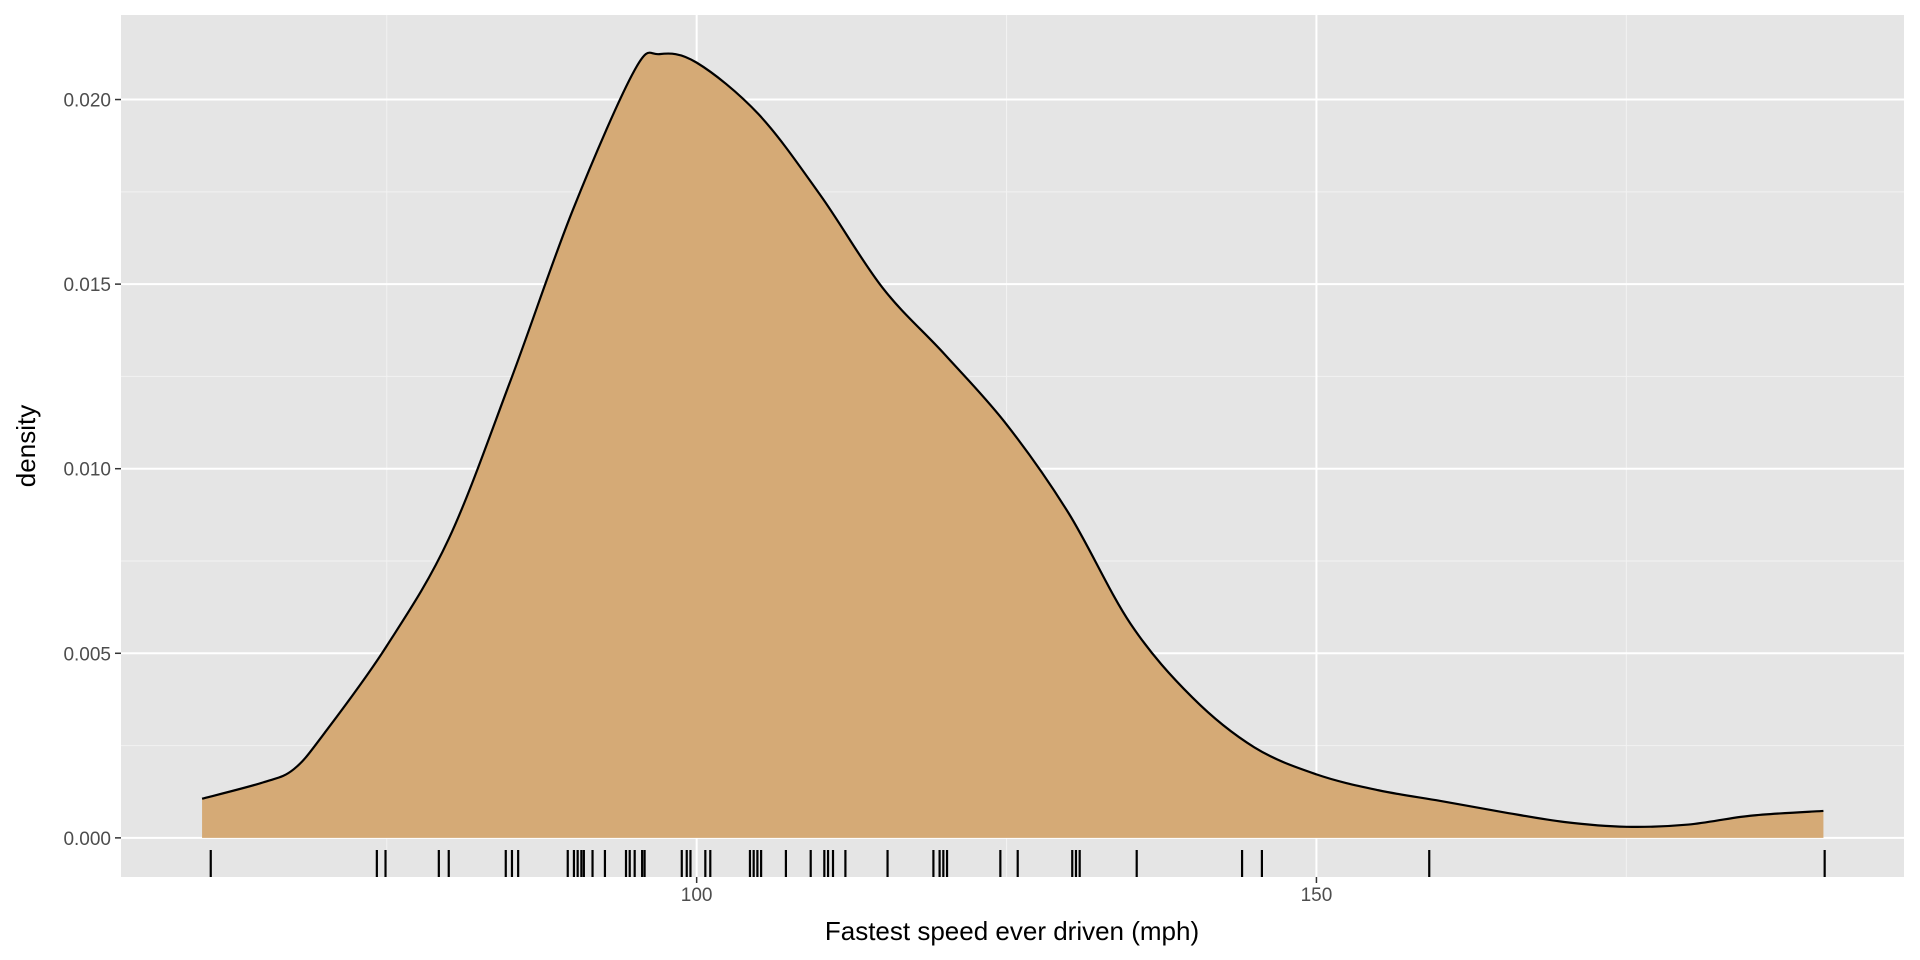 Image resolution: width=1920 pixels, height=960 pixels. Describe the element at coordinates (87, 654) in the screenshot. I see `y-tick-label: 0.005` at that location.